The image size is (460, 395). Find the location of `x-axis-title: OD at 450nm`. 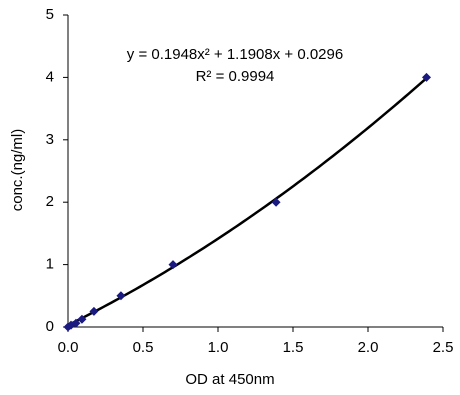

x-axis-title: OD at 450nm is located at coordinates (229, 379).